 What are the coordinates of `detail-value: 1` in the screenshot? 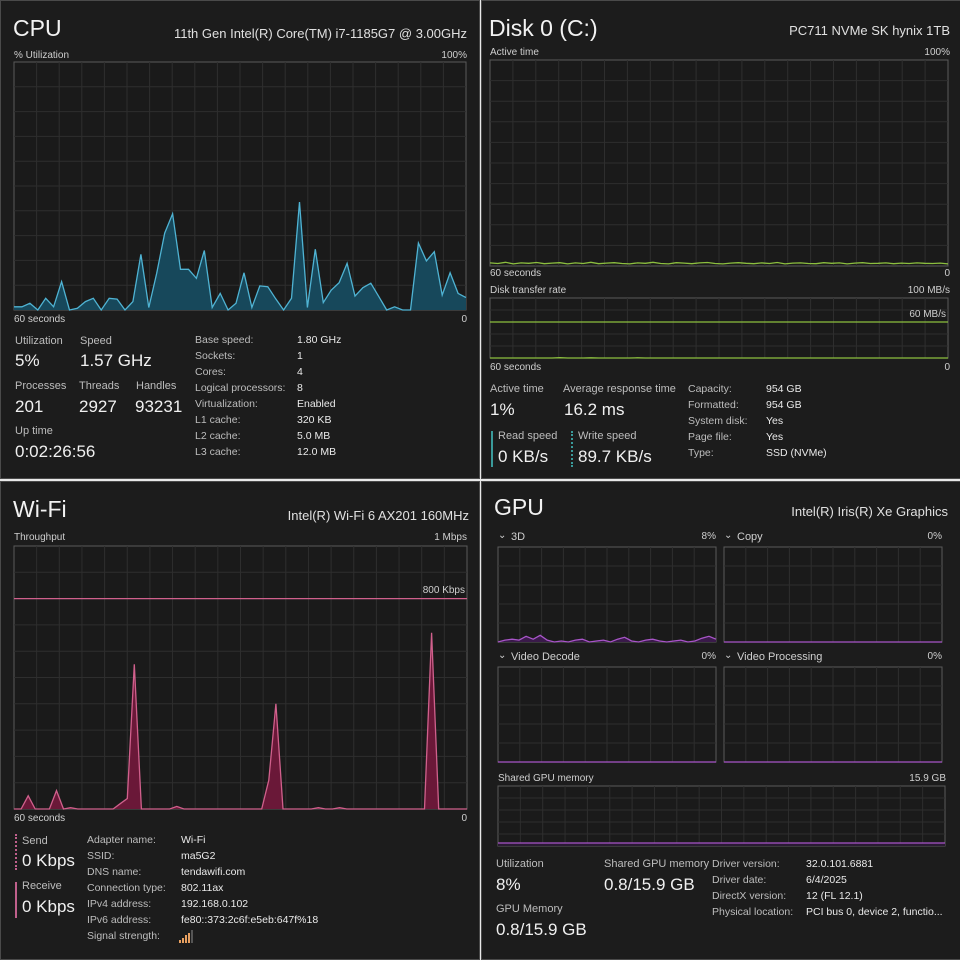 It's located at (300, 356).